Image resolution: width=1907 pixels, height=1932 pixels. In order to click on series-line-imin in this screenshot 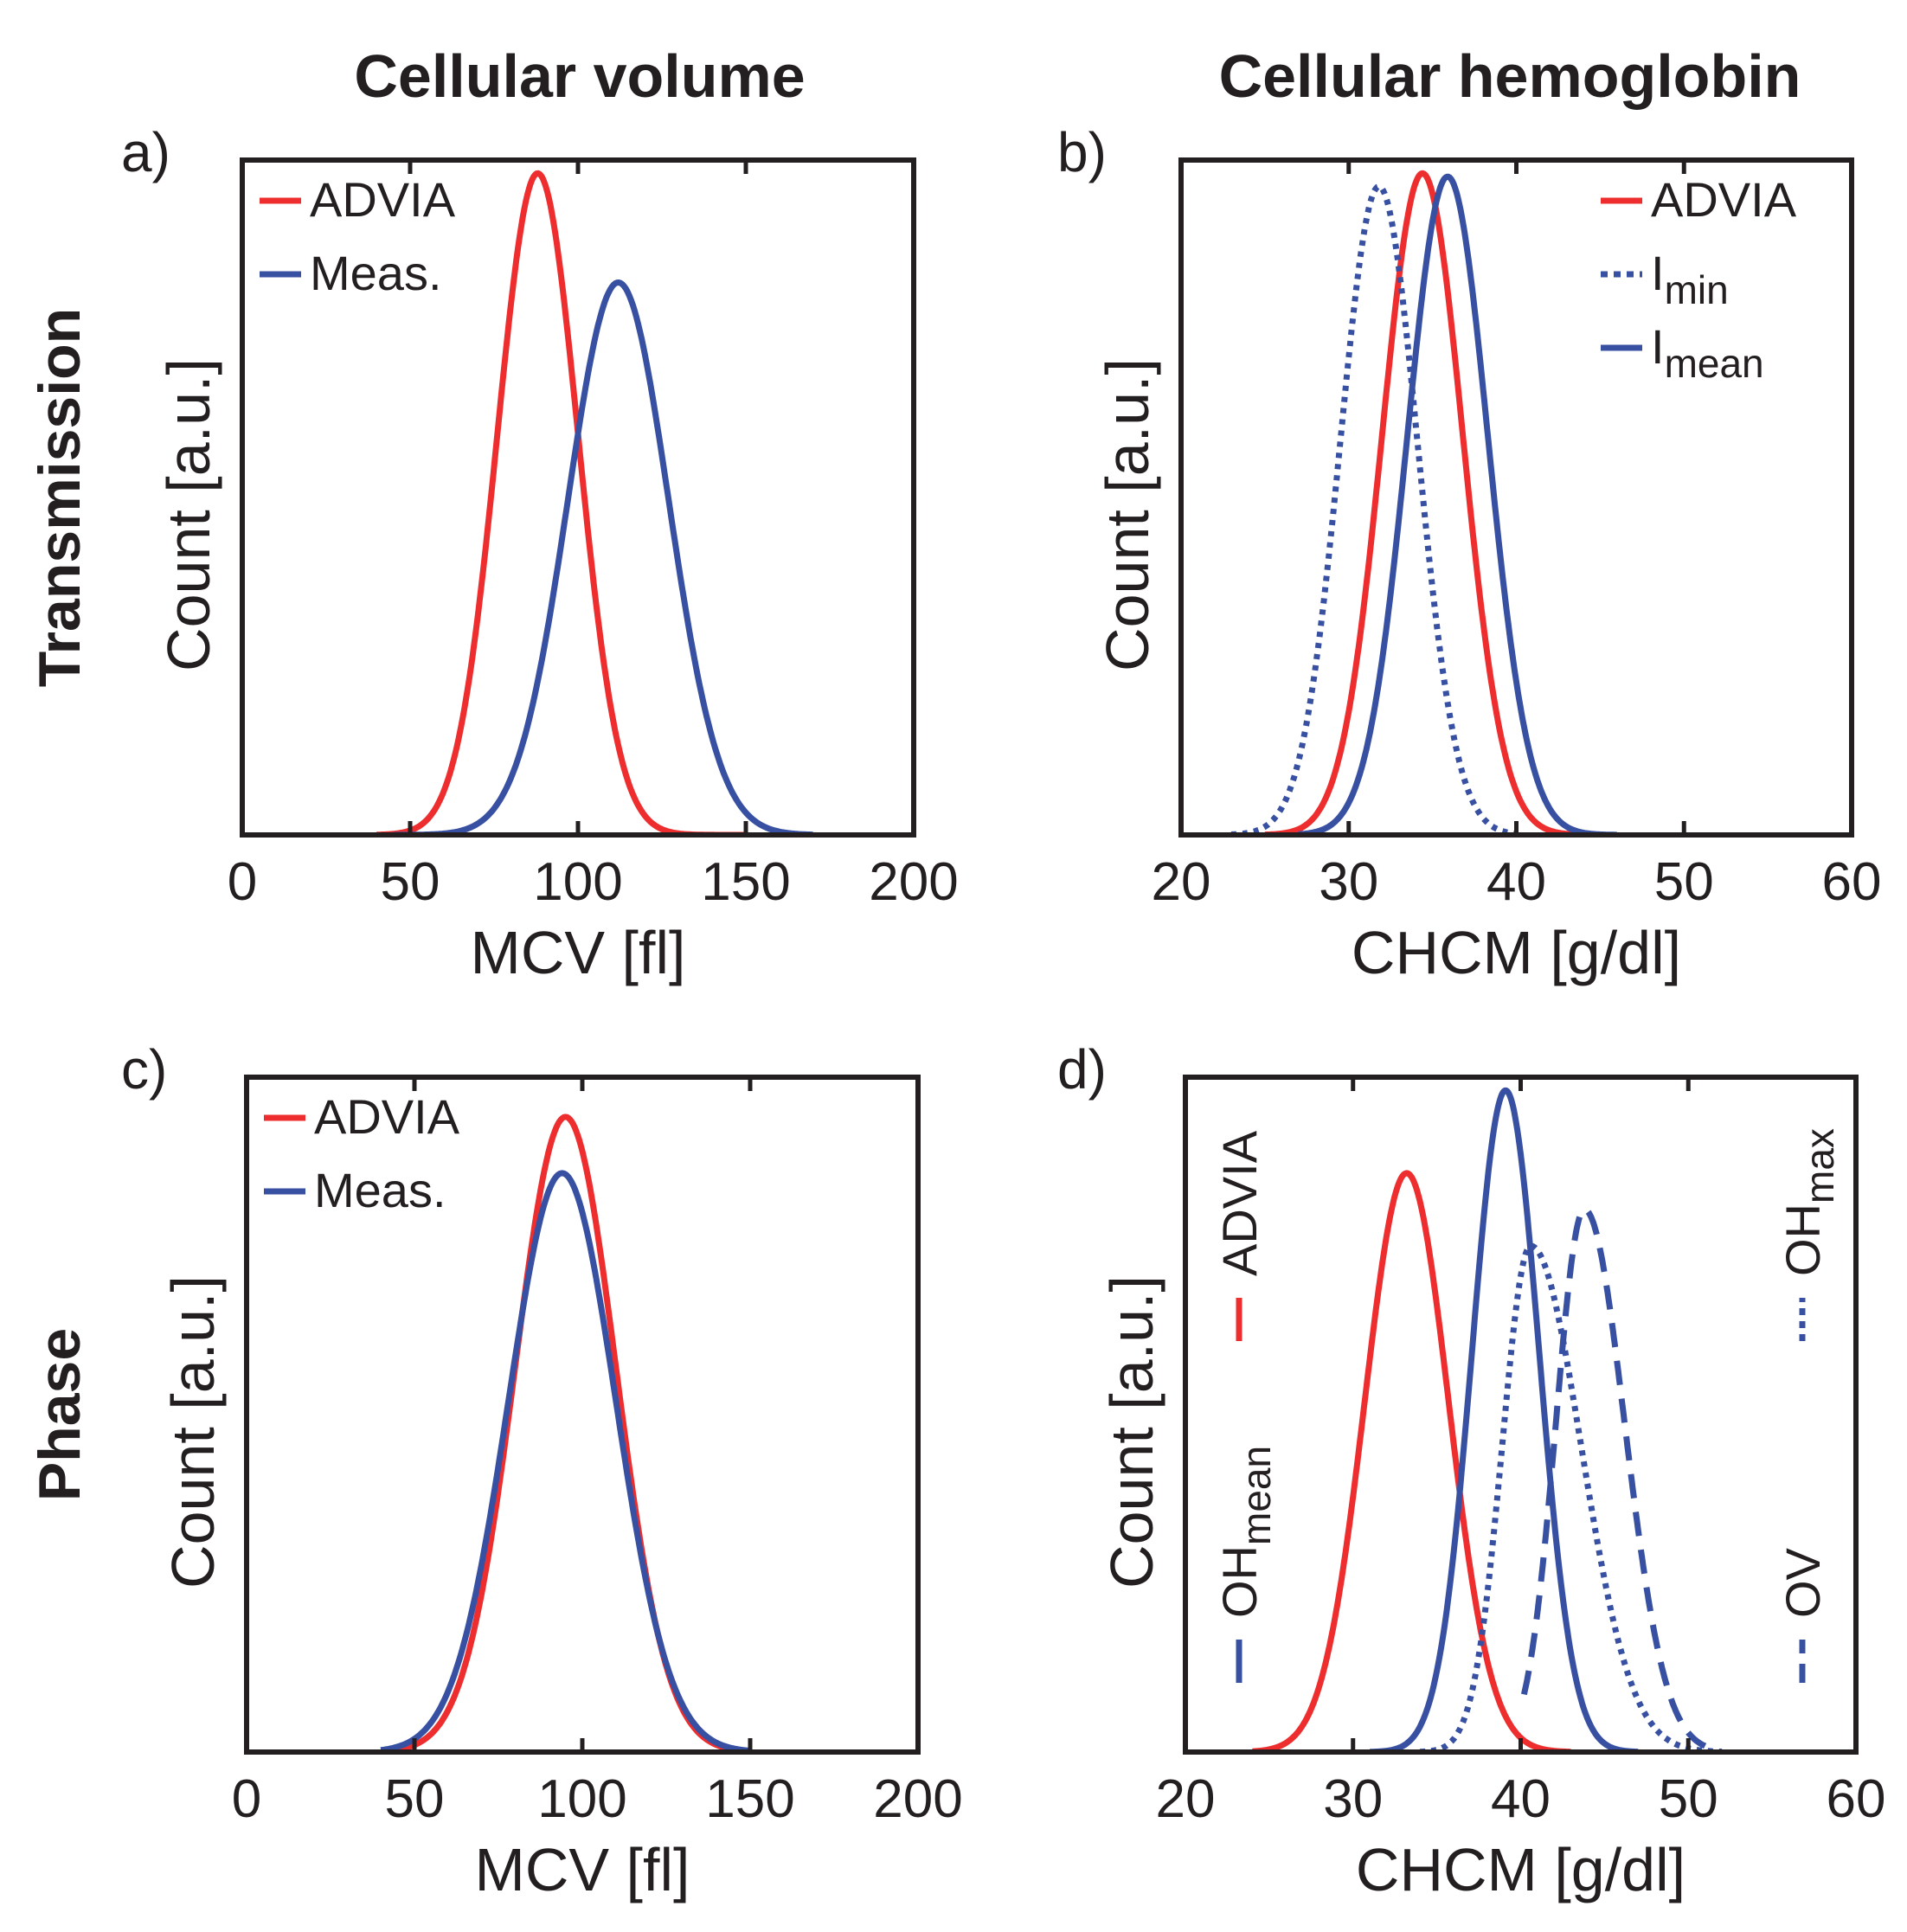, I will do `click(1374, 509)`.